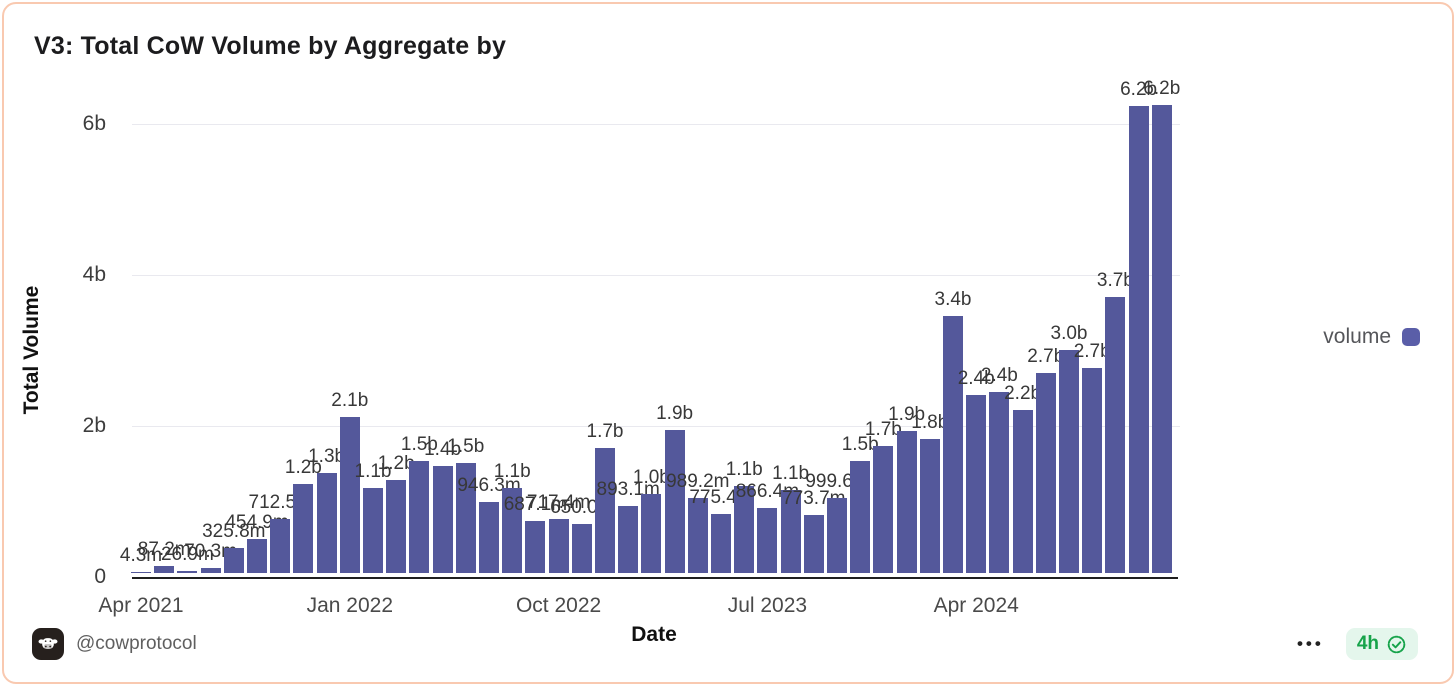  Describe the element at coordinates (1046, 356) in the screenshot. I see `bar-value-label: 2.7b` at that location.